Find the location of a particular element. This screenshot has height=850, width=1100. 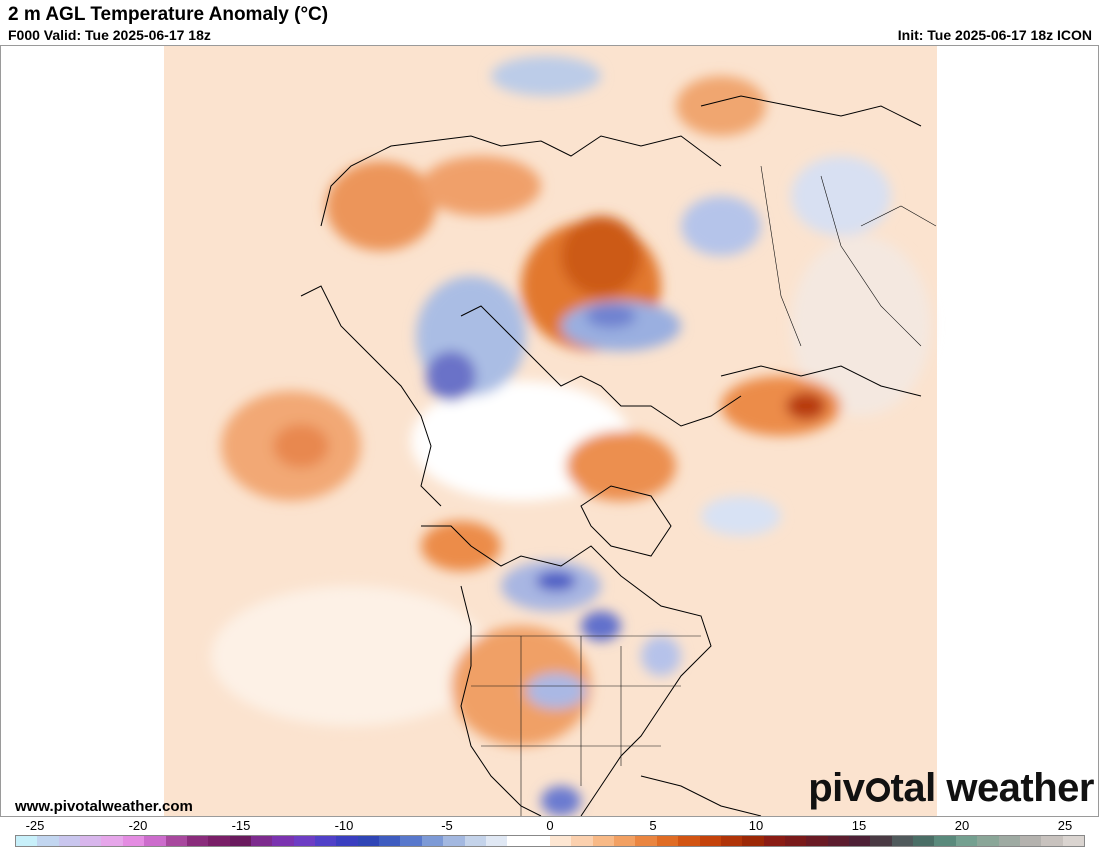

colorbar is located at coordinates (550, 841).